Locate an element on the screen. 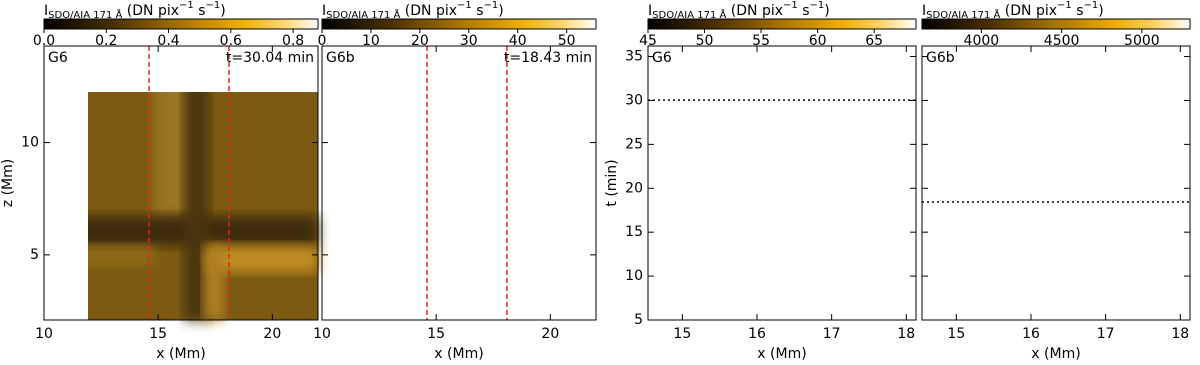 The height and width of the screenshot is (365, 1200). colorbar-tick-label: 0 is located at coordinates (322, 41).